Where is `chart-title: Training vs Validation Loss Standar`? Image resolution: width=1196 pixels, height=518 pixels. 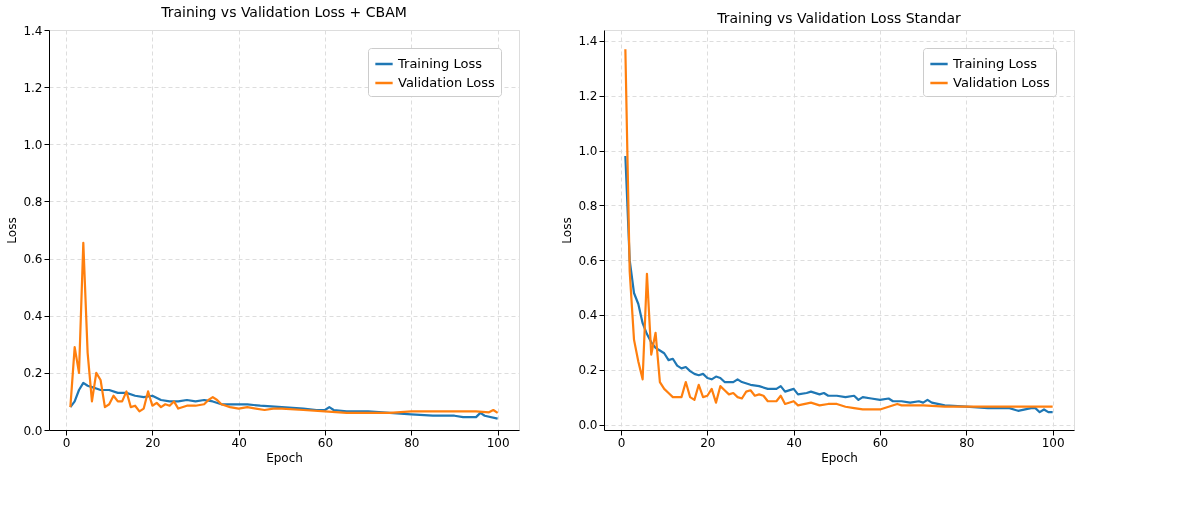 chart-title: Training vs Validation Loss Standar is located at coordinates (838, 18).